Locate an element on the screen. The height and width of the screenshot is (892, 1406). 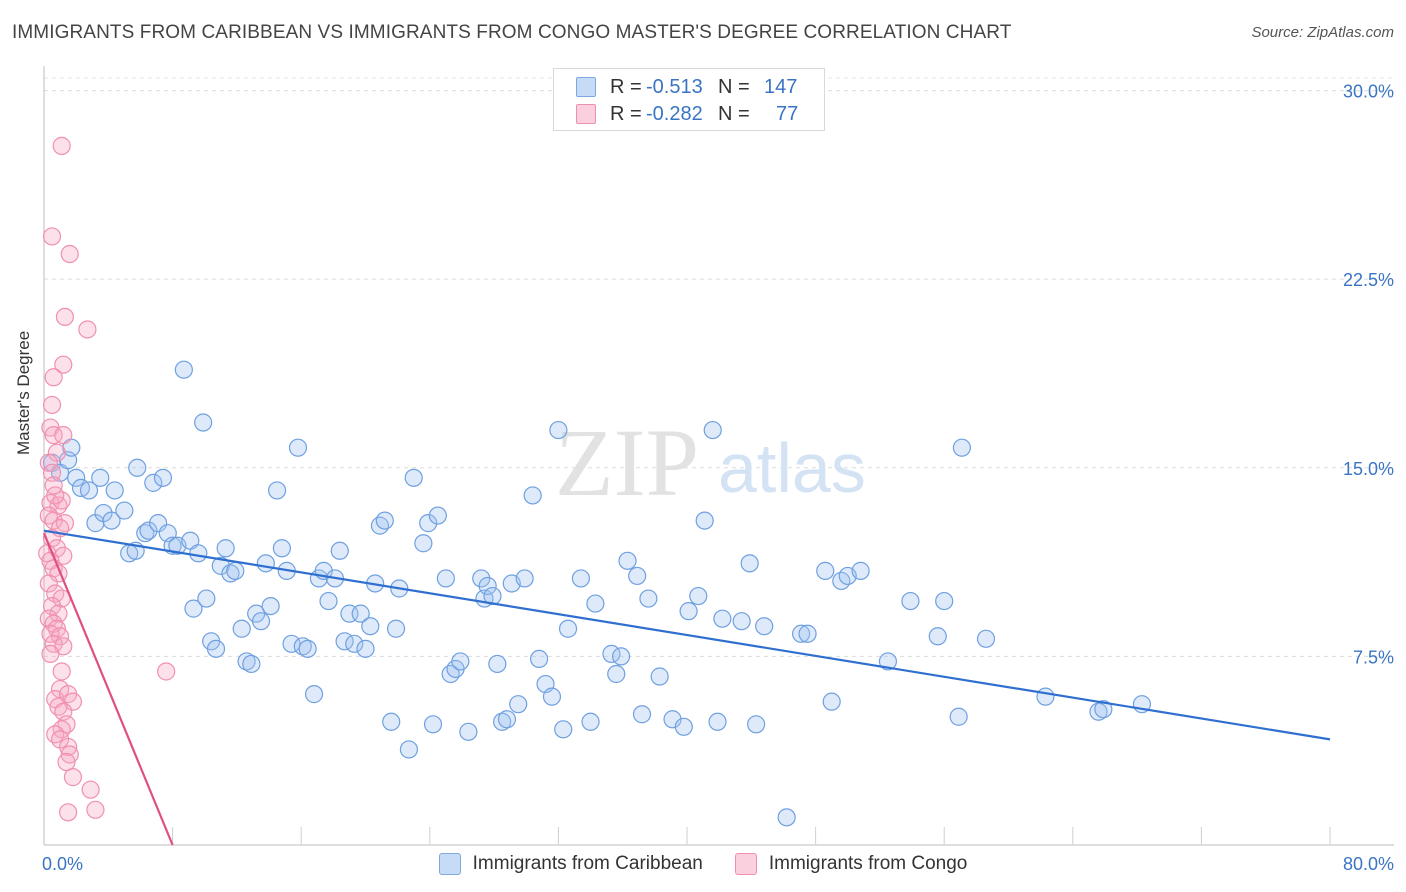
congo-trend-line is located at coordinates (108, 689).